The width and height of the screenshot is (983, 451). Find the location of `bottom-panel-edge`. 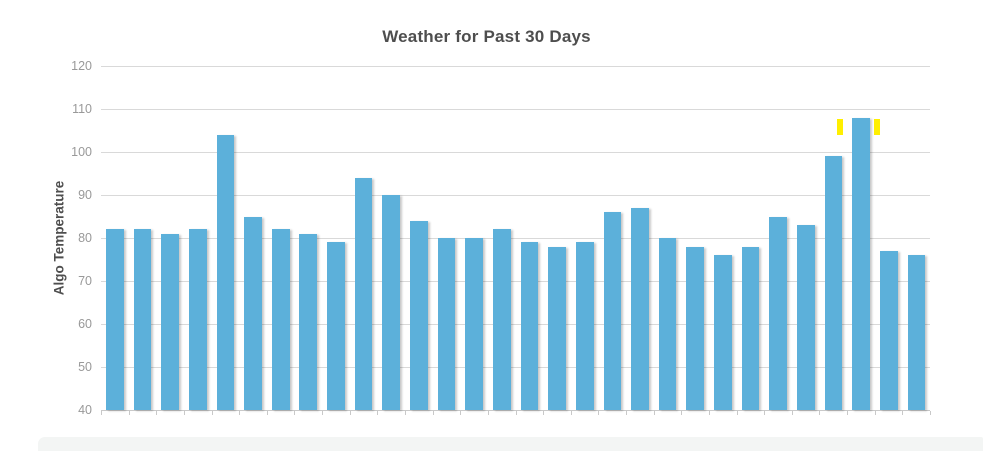

bottom-panel-edge is located at coordinates (510, 444).